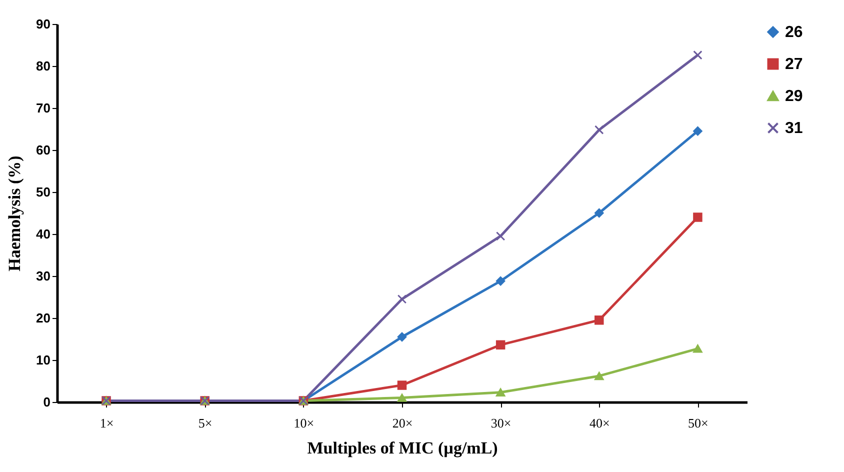 This screenshot has width=844, height=472. I want to click on legend-label: 26, so click(794, 32).